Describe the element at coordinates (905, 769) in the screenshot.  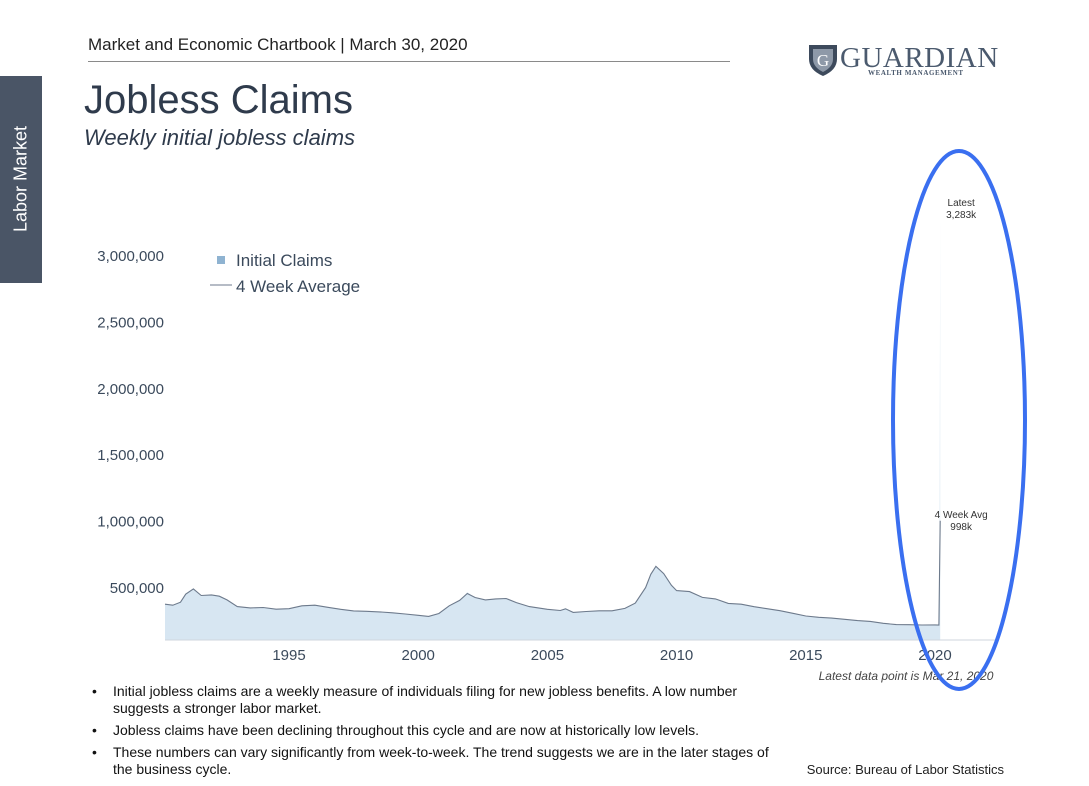
I see `source-note: Source: Bureau of Labor Statistics` at that location.